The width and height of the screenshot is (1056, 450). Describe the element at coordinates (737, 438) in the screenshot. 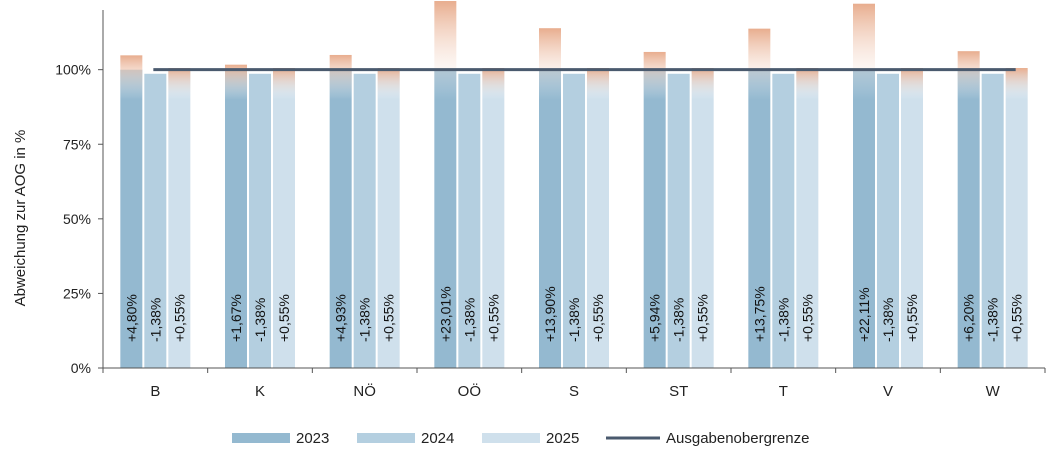

I see `legend-label: Ausgabenobergrenze` at that location.